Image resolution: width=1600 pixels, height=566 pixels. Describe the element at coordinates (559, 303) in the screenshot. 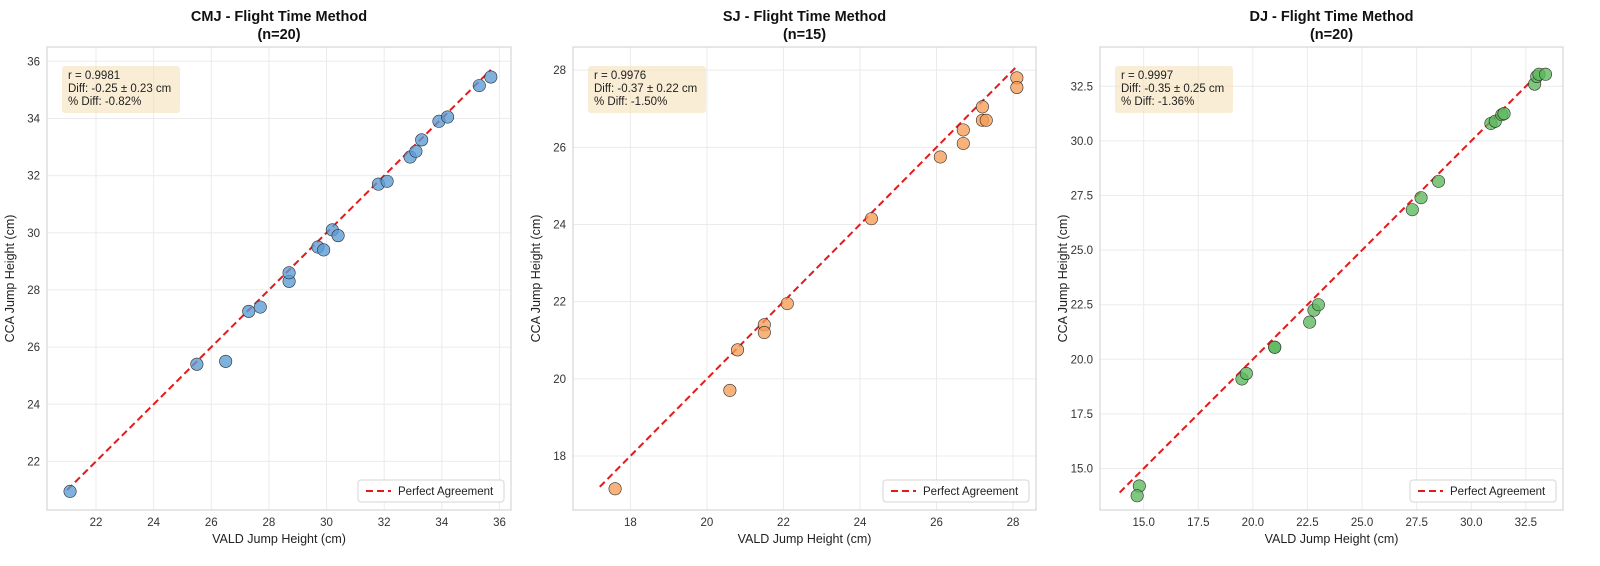

I see `y-tick-label: 22` at that location.